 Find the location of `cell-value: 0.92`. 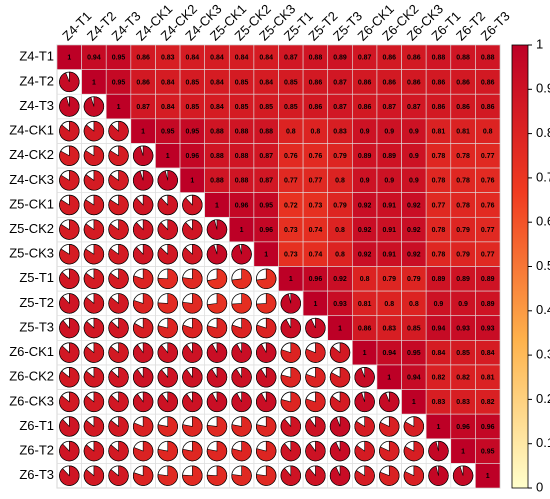

cell-value: 0.92 is located at coordinates (414, 230).